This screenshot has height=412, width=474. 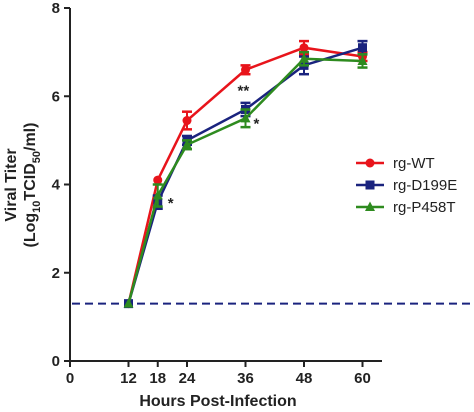 What do you see at coordinates (70, 378) in the screenshot?
I see `x-tick-label: 0` at bounding box center [70, 378].